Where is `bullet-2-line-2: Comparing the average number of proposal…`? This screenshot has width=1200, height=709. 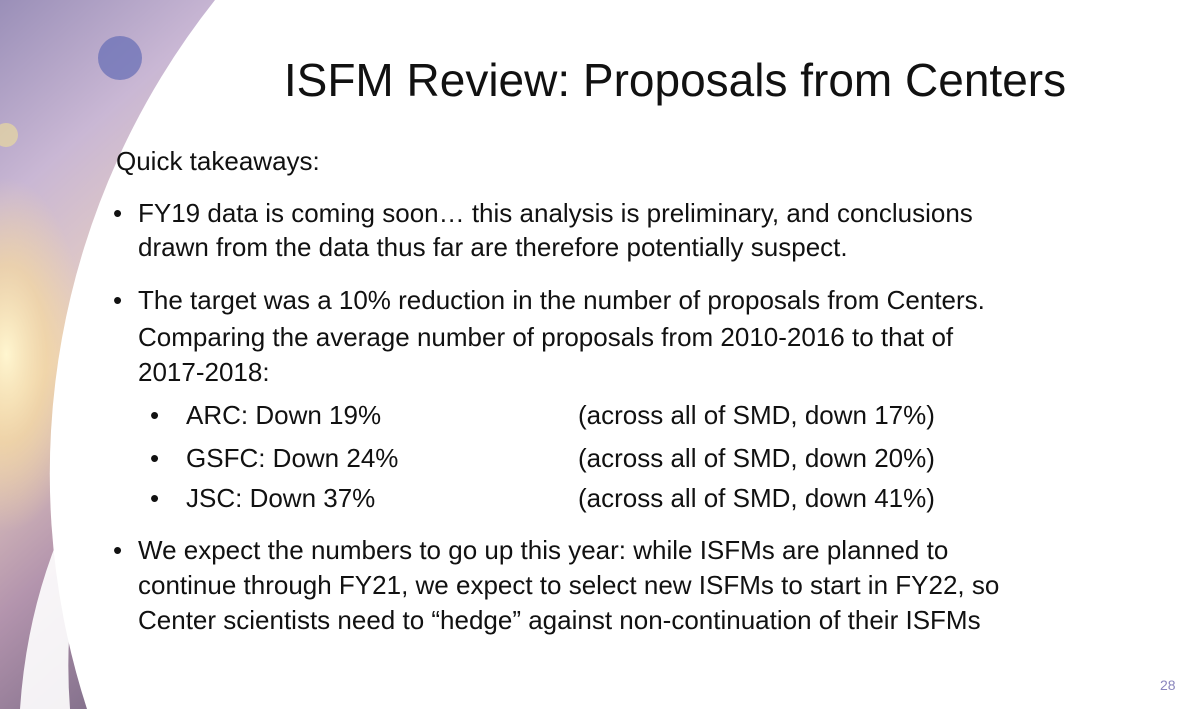 bullet-2-line-2: Comparing the average number of proposal… is located at coordinates (546, 337).